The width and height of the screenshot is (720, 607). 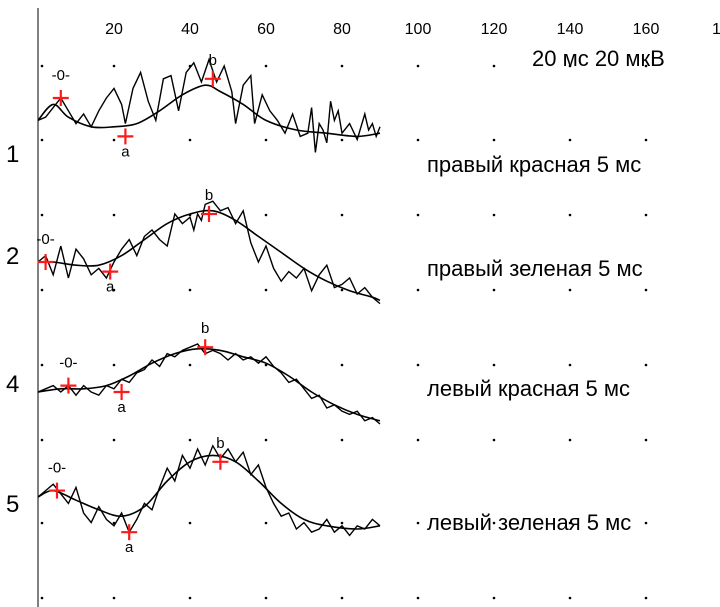 I want to click on x-tick-labels: 20 40 60 80 100 120 140 160 1, so click(x=412, y=29).